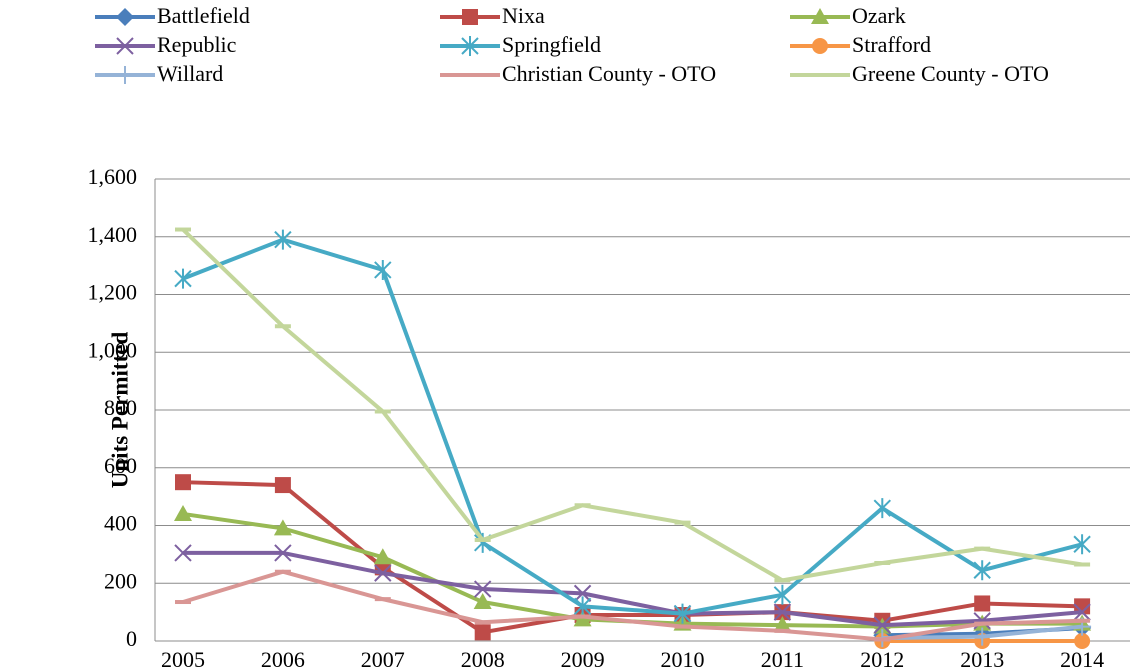 This screenshot has width=1130, height=670. Describe the element at coordinates (120, 465) in the screenshot. I see `y-tick-label: 600` at that location.